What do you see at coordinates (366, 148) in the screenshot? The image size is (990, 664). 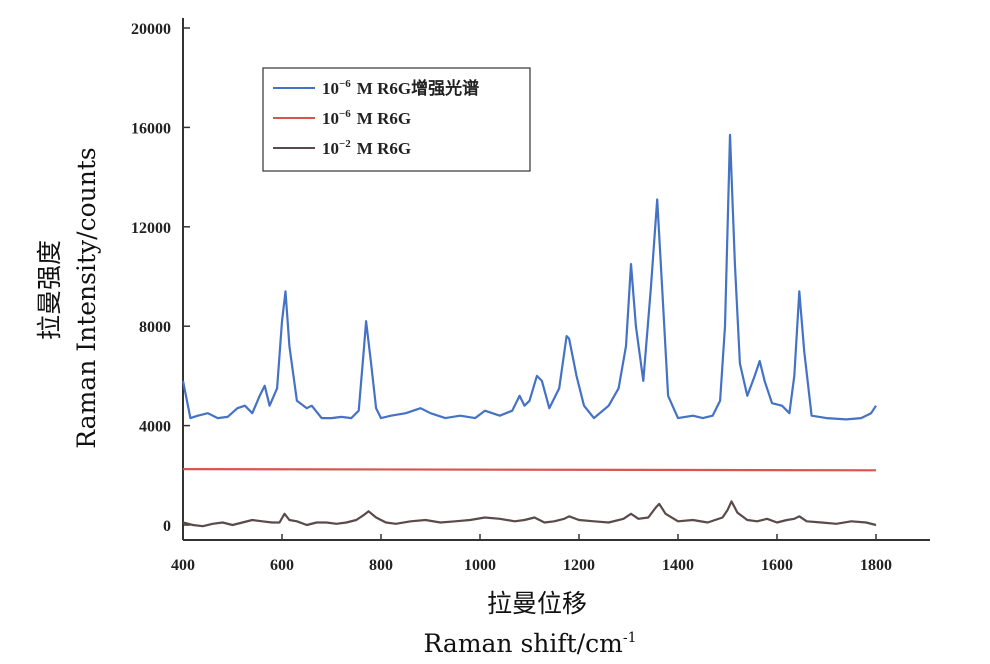 I see `legend-label-2: 10−2 M R6G` at bounding box center [366, 148].